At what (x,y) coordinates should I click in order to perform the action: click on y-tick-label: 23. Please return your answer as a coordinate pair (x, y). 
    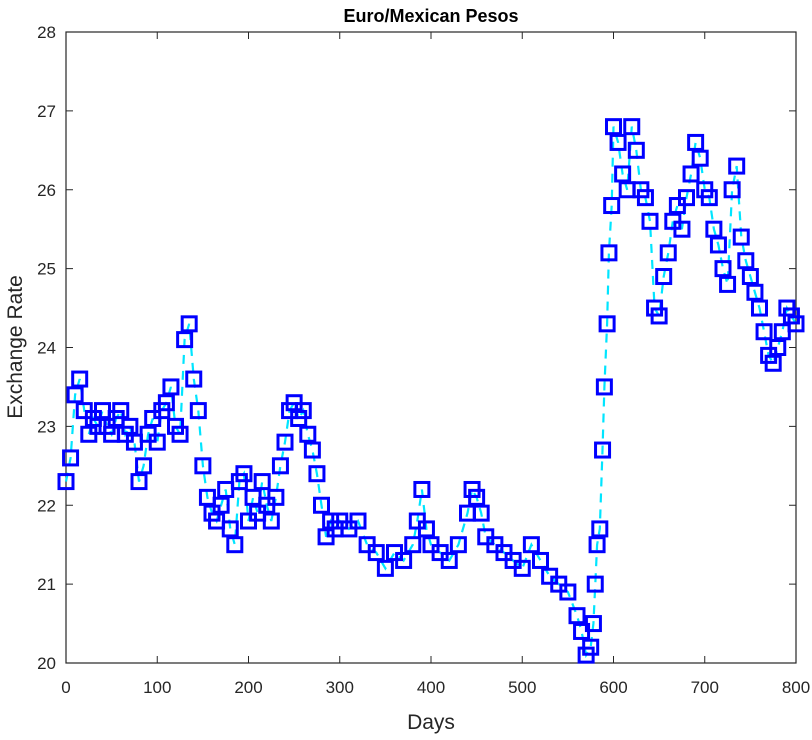
    Looking at the image, I should click on (46, 426).